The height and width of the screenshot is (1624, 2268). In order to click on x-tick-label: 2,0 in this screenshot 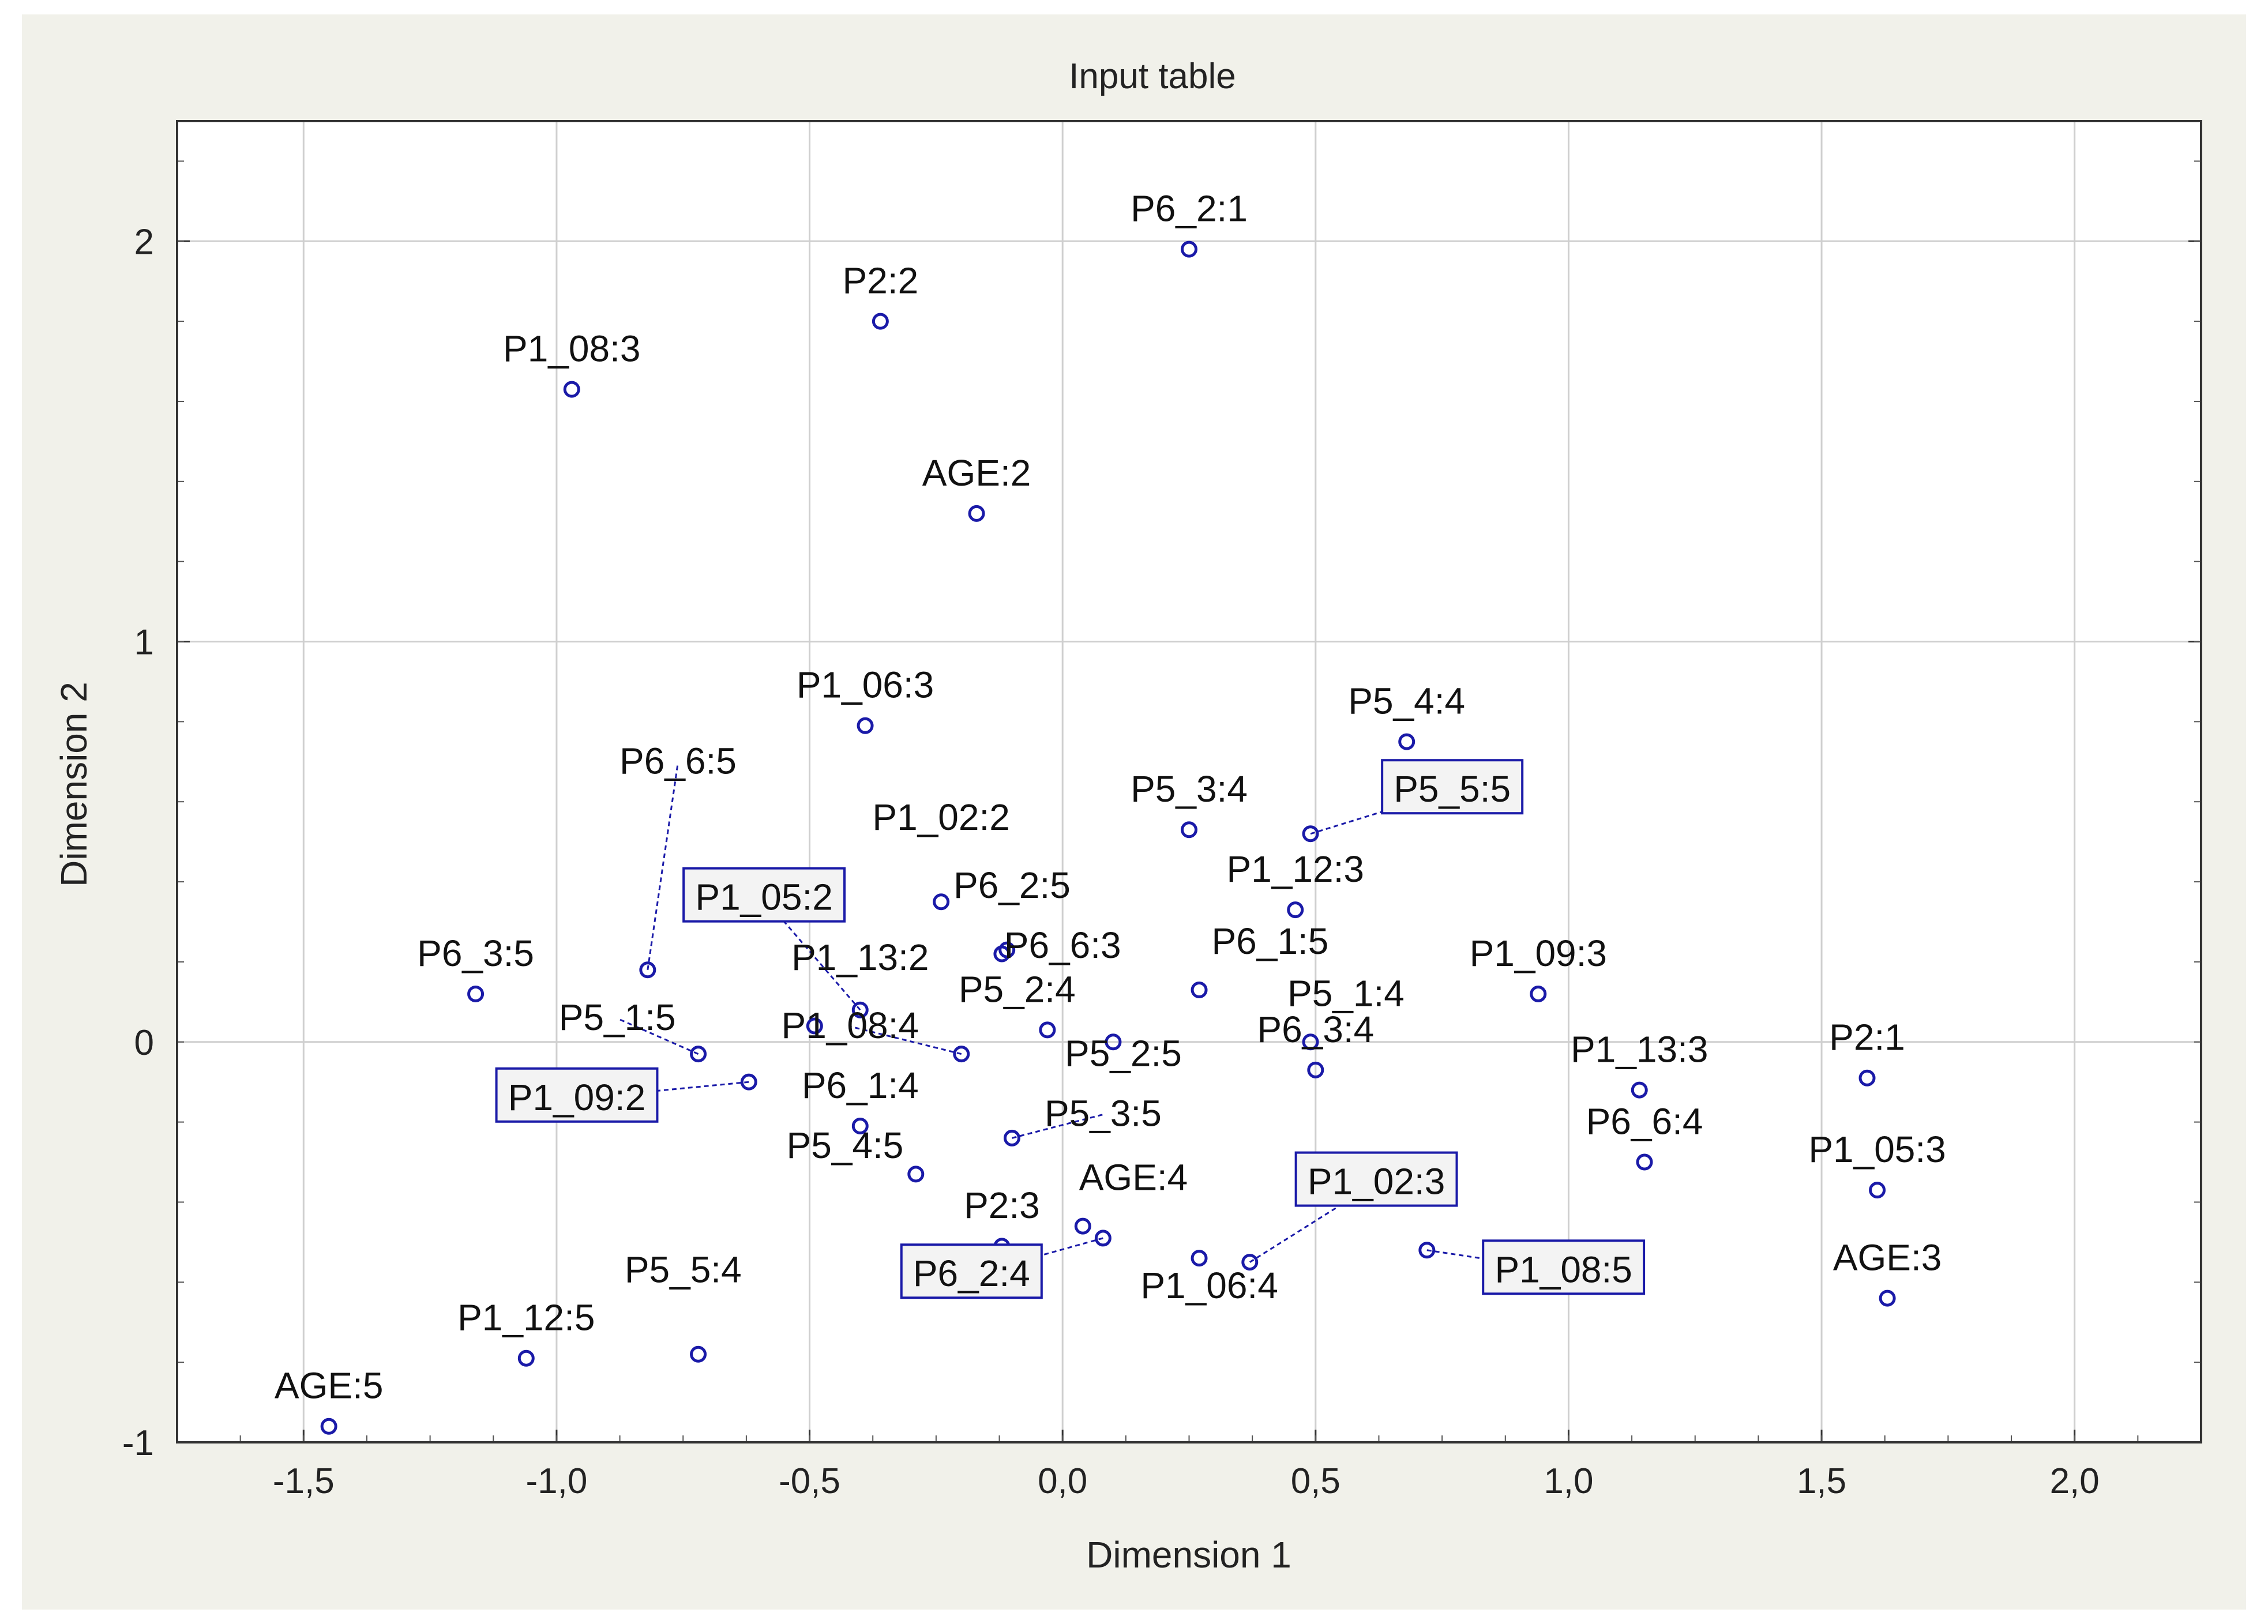, I will do `click(2075, 1481)`.